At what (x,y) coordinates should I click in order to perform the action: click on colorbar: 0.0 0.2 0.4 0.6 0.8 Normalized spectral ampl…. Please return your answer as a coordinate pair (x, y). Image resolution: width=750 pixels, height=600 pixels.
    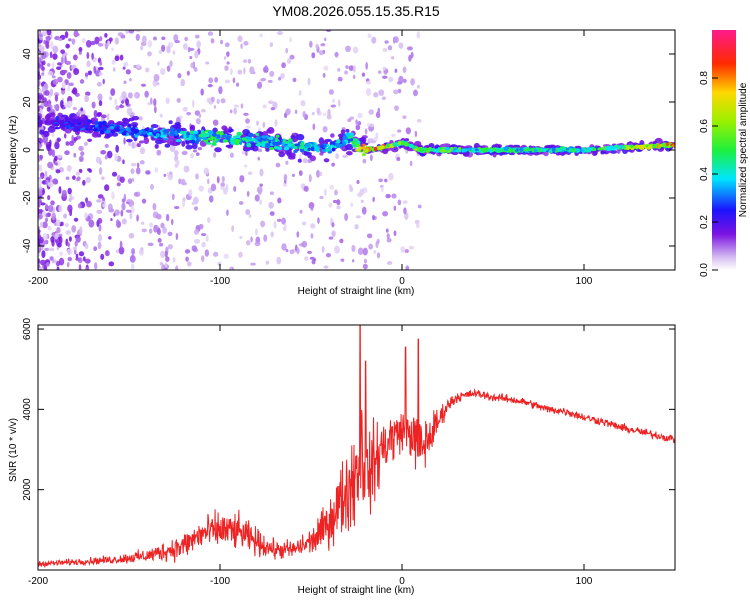
    Looking at the image, I should click on (724, 153).